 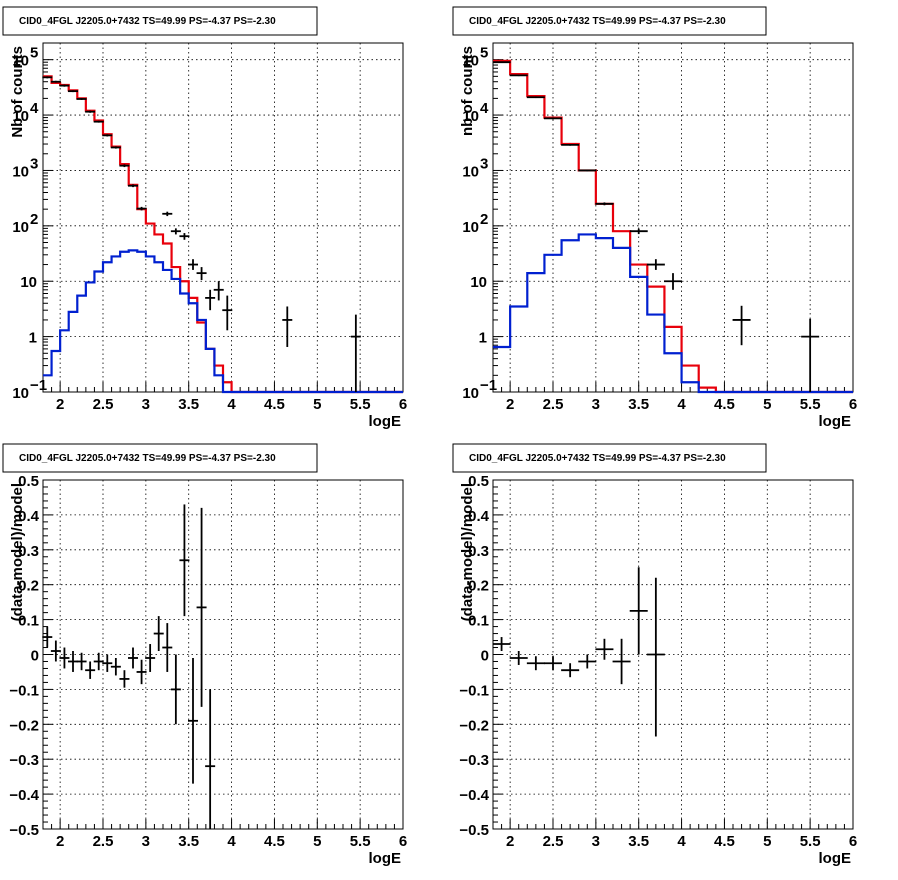 I want to click on y-tick-label: 0.5, so click(x=478, y=481).